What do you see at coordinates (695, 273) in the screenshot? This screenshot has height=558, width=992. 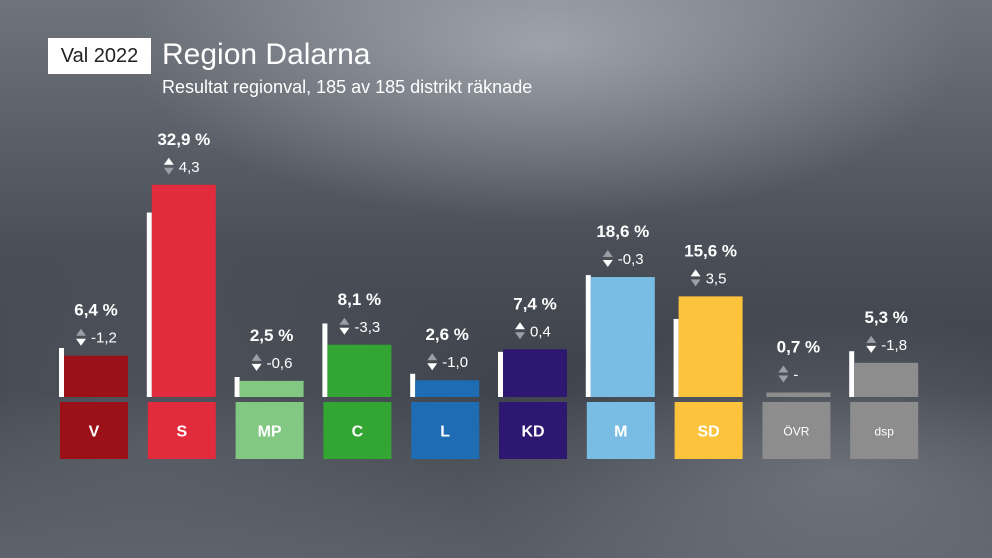 I see `change-up-icon-sd` at bounding box center [695, 273].